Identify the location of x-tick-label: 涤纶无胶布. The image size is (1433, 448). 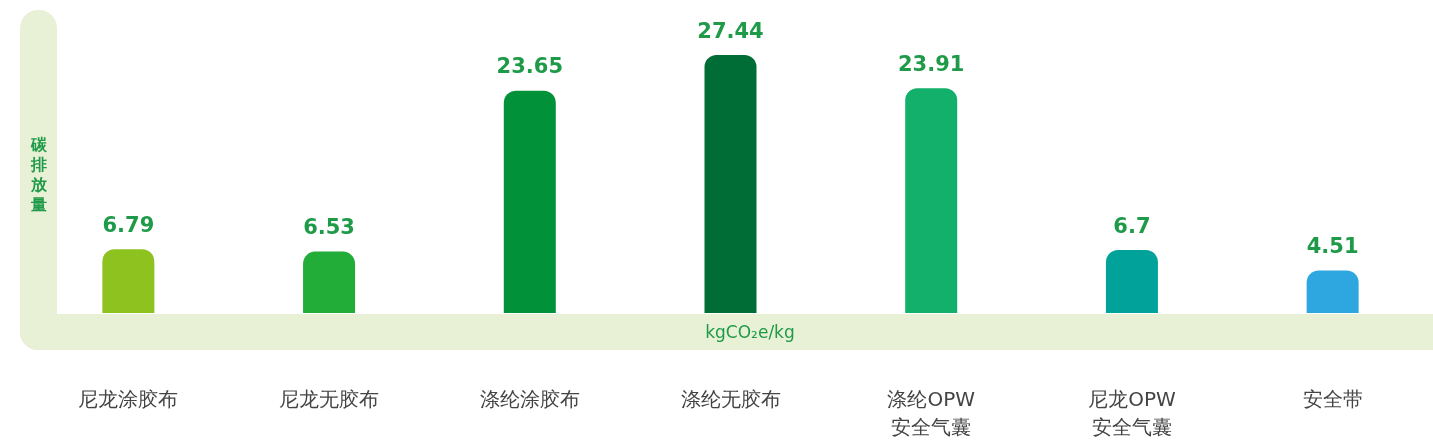
(730, 399).